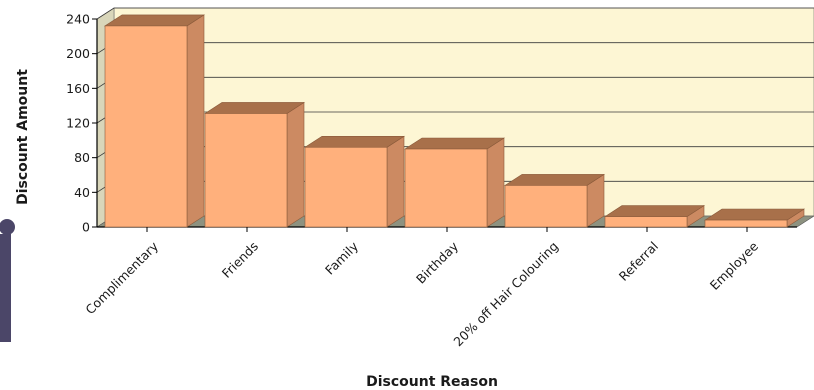  Describe the element at coordinates (78, 53) in the screenshot. I see `y-tick-label: 200` at that location.